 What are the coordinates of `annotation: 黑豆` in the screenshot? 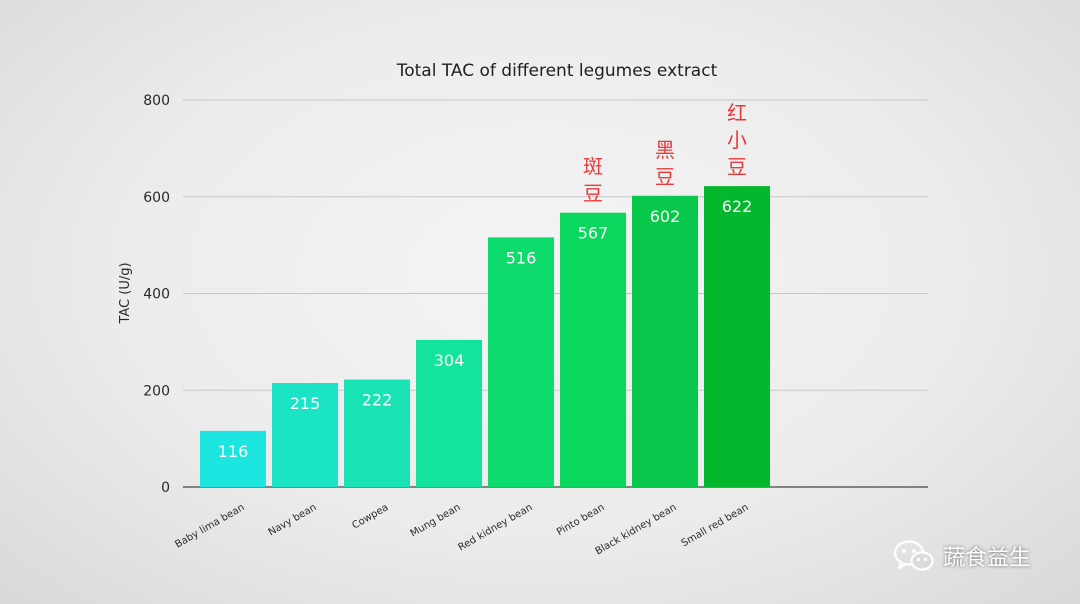 It's located at (665, 163).